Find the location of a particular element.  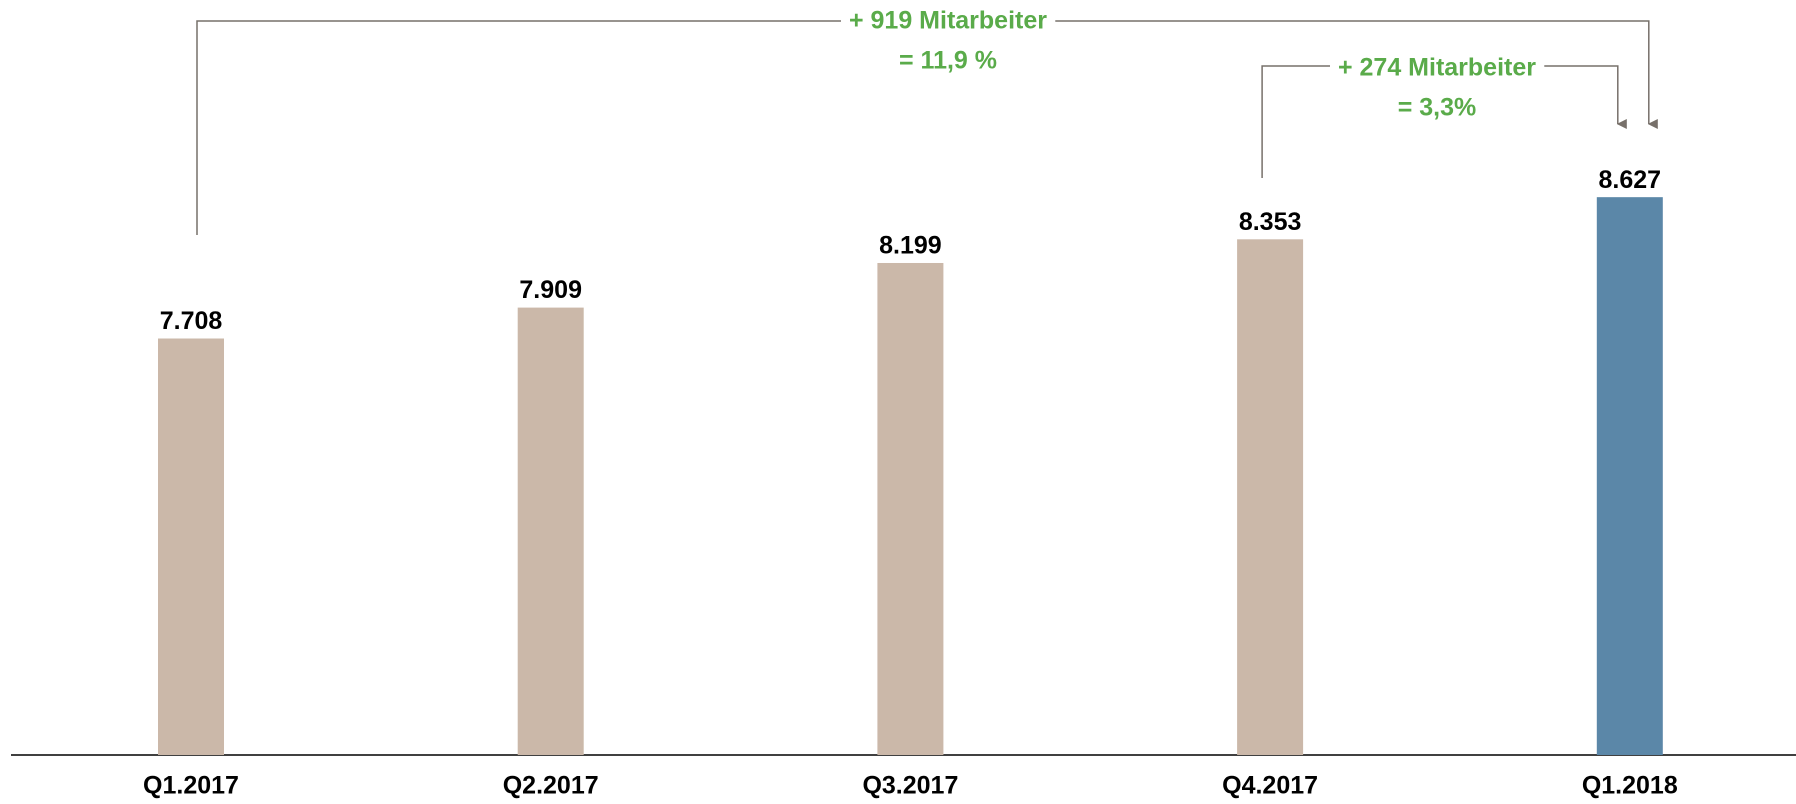

value-label: 8.353 is located at coordinates (1270, 222).